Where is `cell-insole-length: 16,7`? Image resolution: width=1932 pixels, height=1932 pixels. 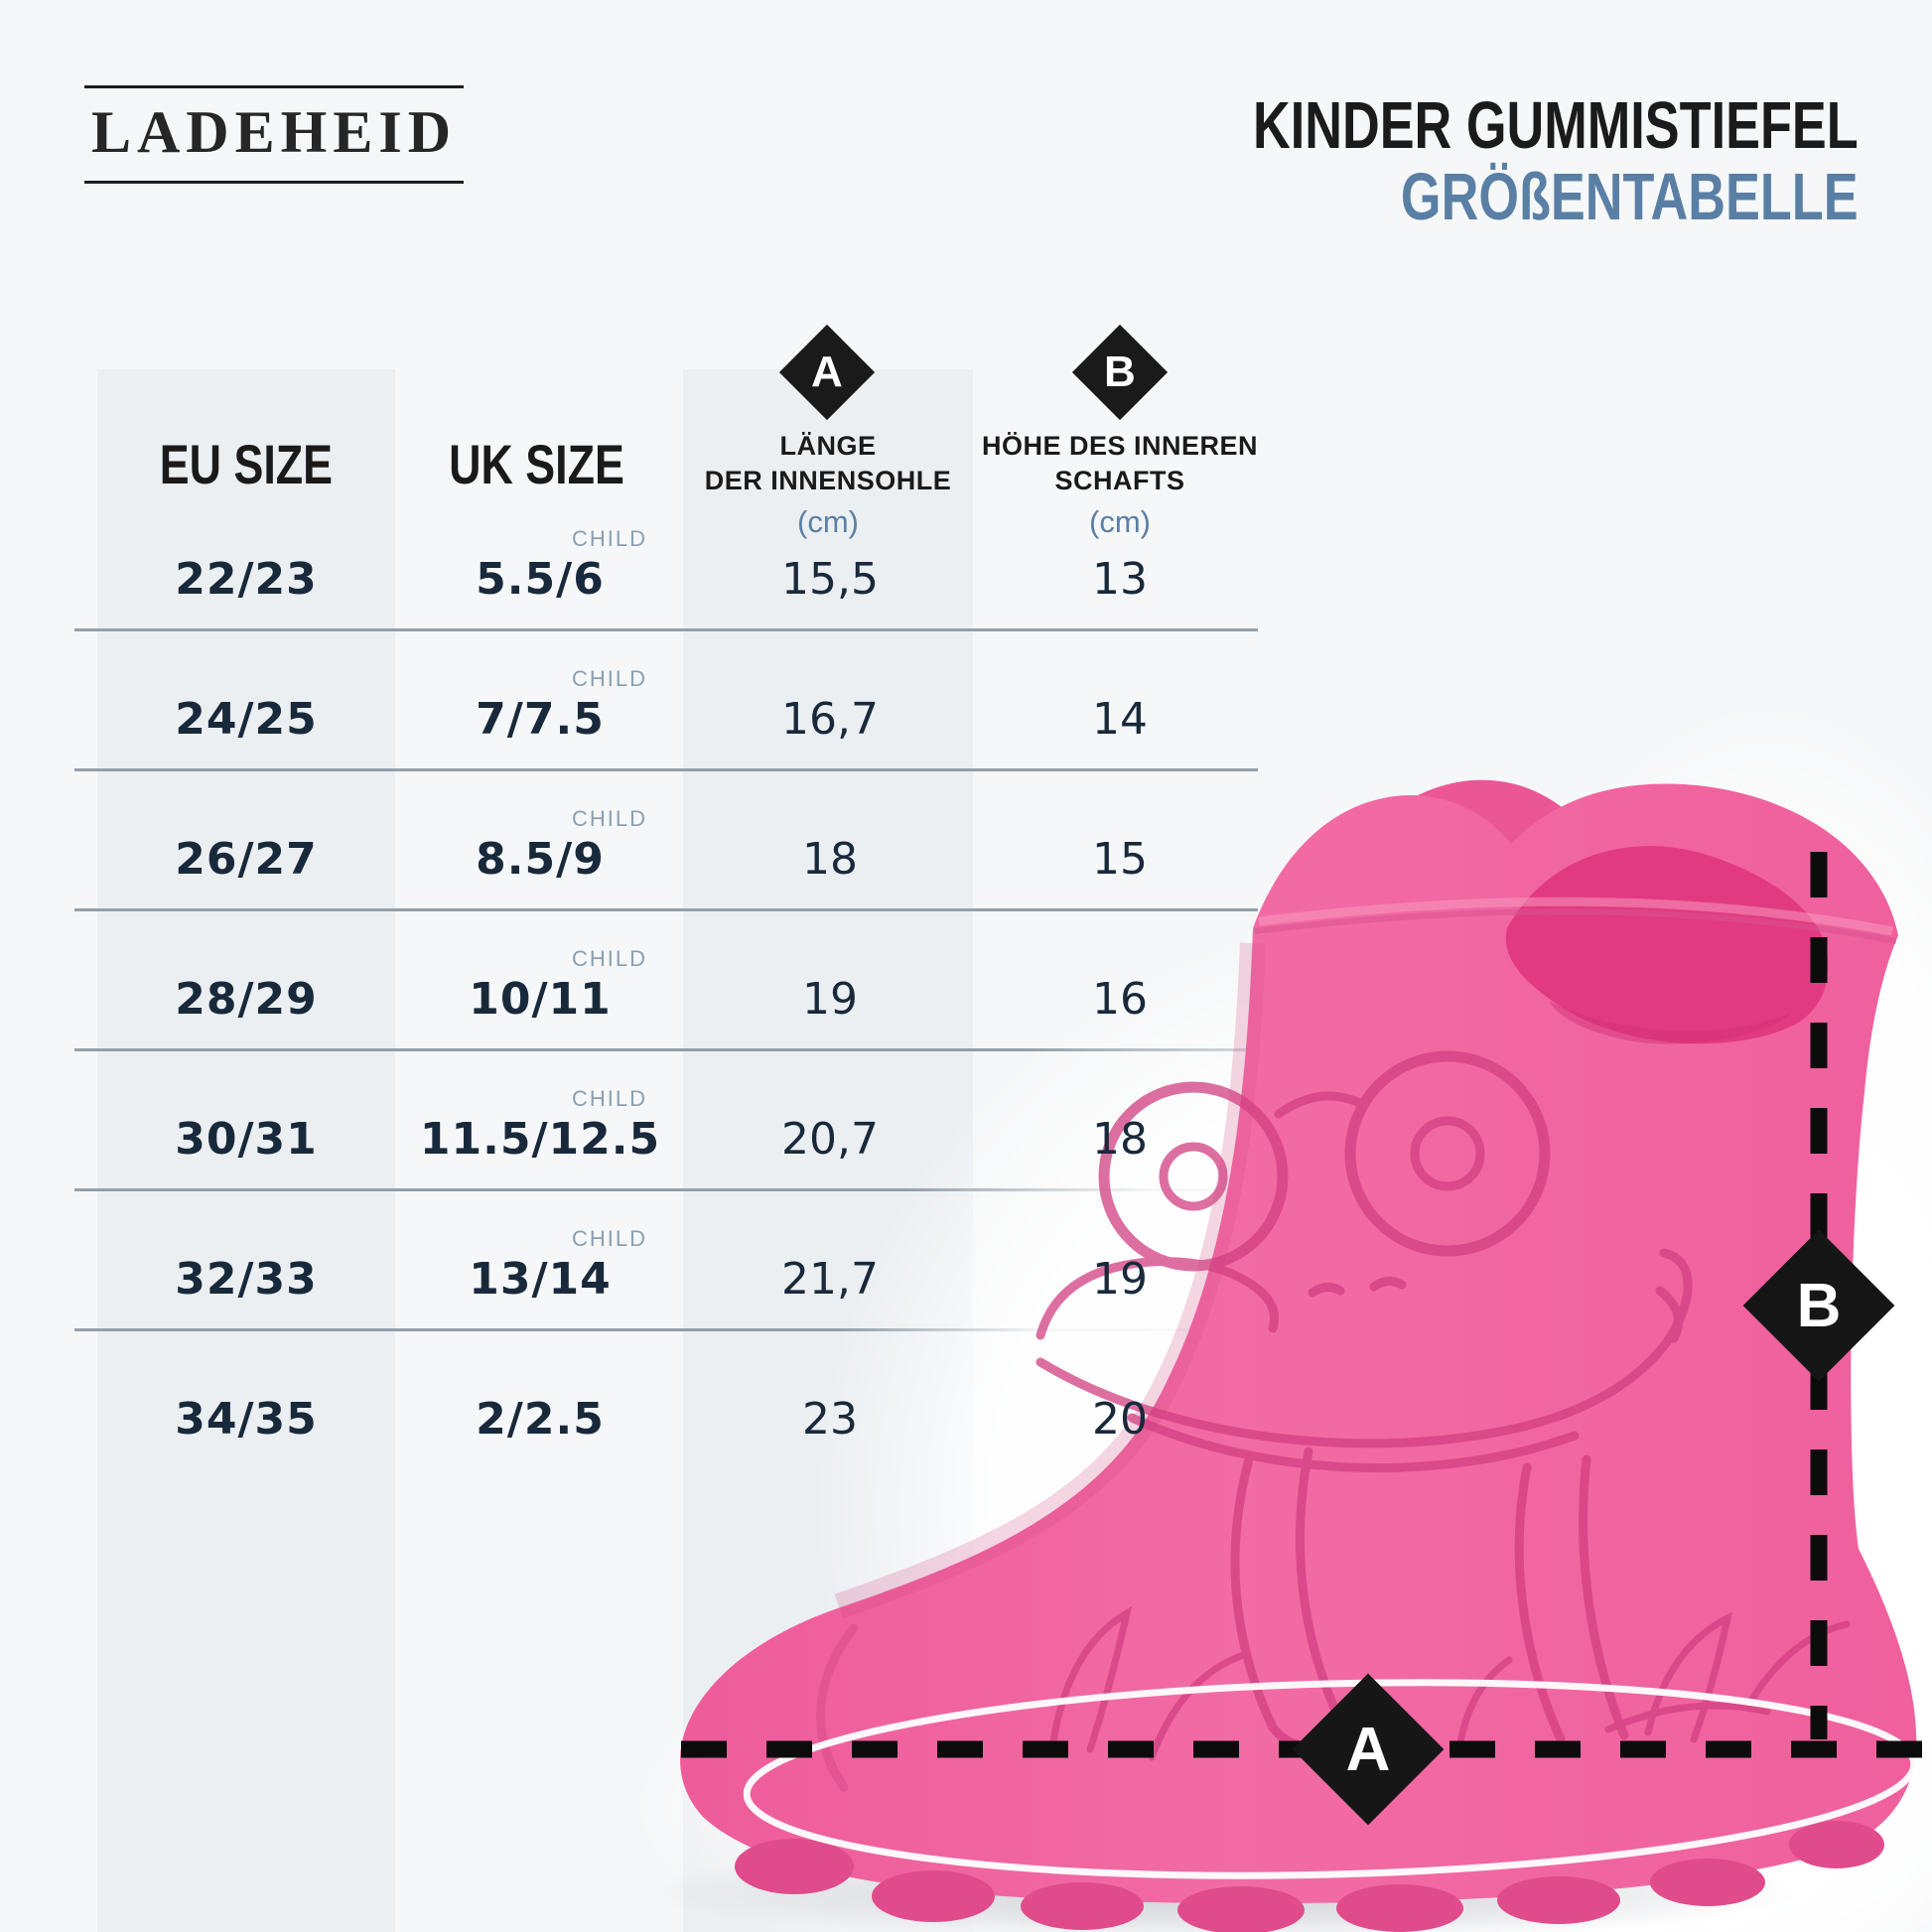
cell-insole-length: 16,7 is located at coordinates (830, 719).